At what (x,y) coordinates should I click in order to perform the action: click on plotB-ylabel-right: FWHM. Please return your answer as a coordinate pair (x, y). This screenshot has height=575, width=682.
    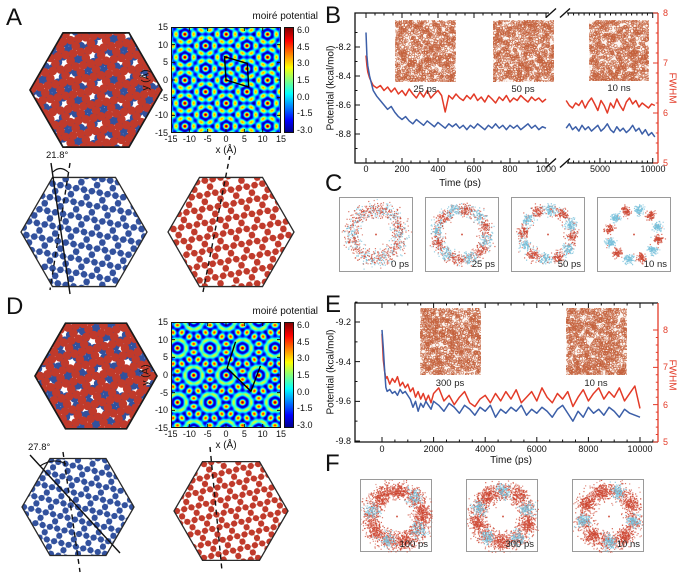
    Looking at the image, I should click on (672, 88).